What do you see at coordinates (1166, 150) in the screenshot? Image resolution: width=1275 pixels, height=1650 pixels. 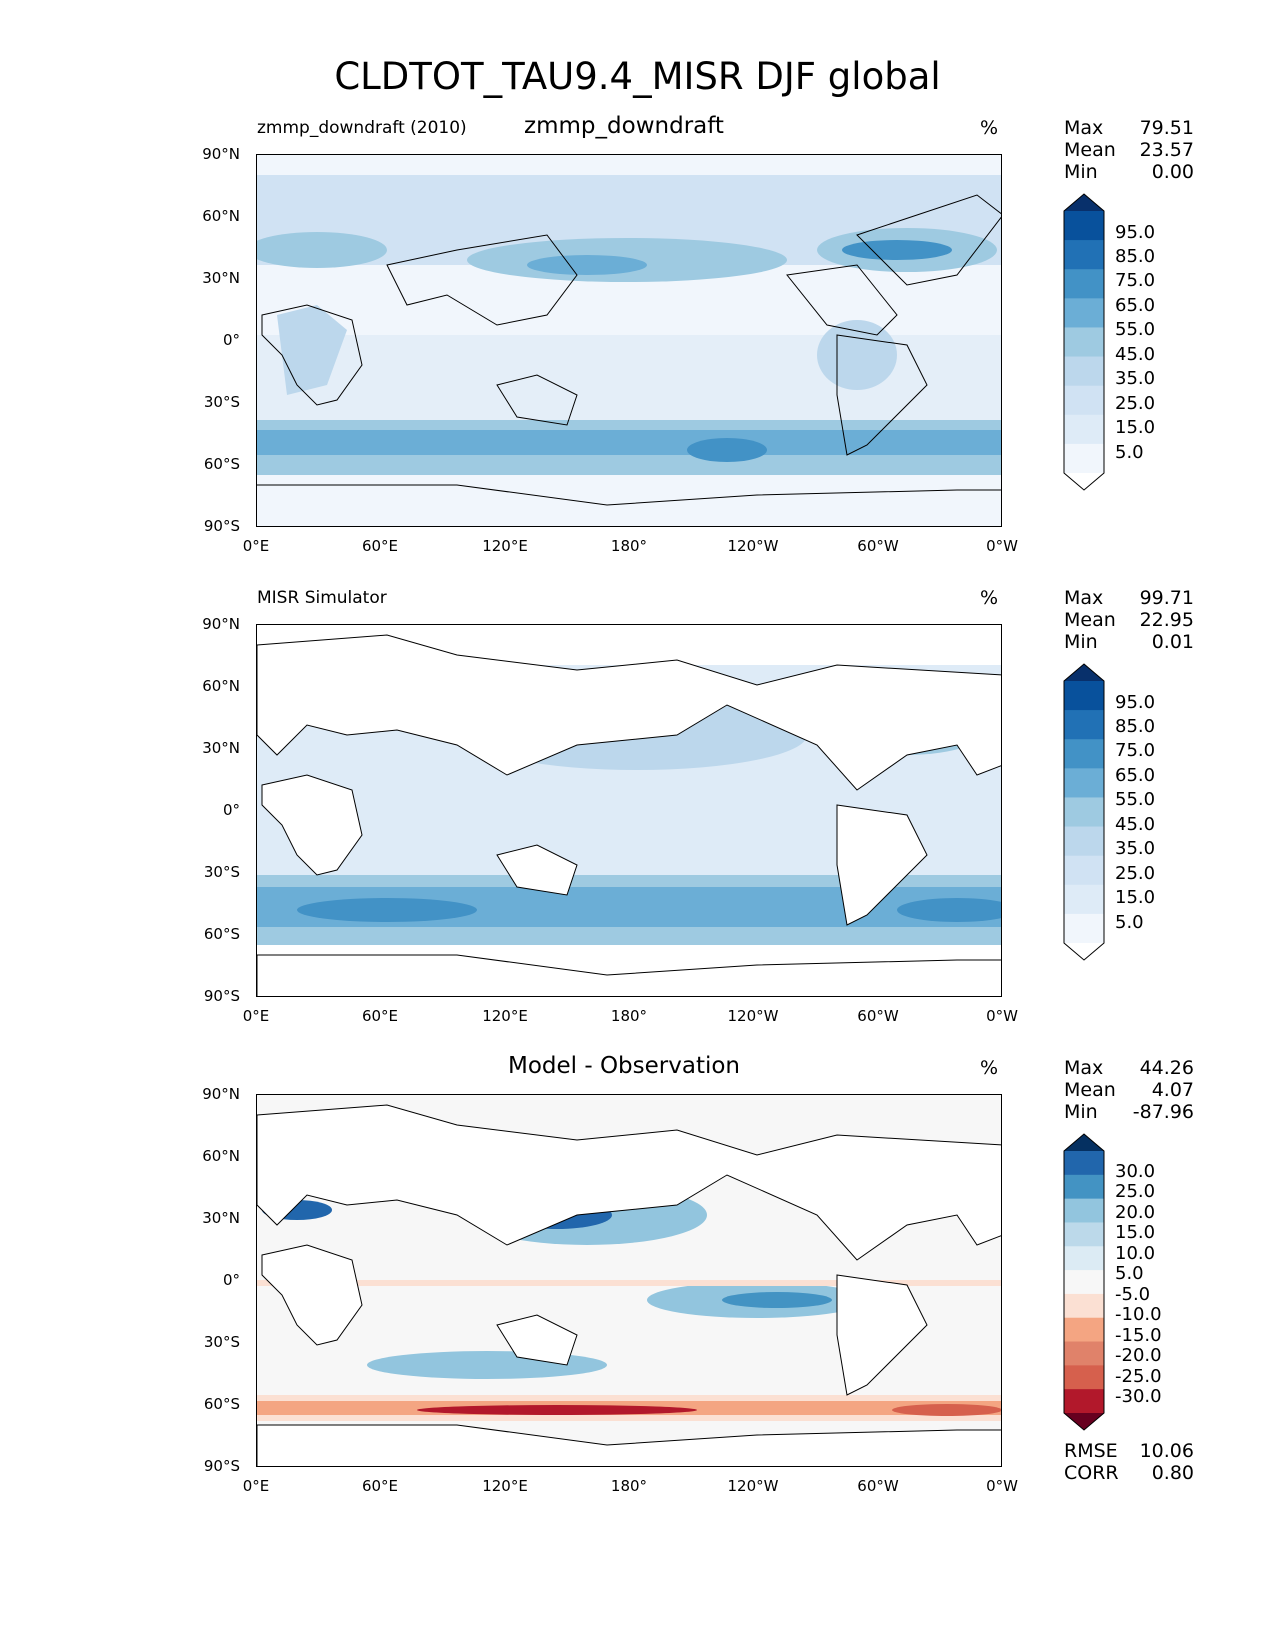 I see `stat-mean-value: 23.57` at bounding box center [1166, 150].